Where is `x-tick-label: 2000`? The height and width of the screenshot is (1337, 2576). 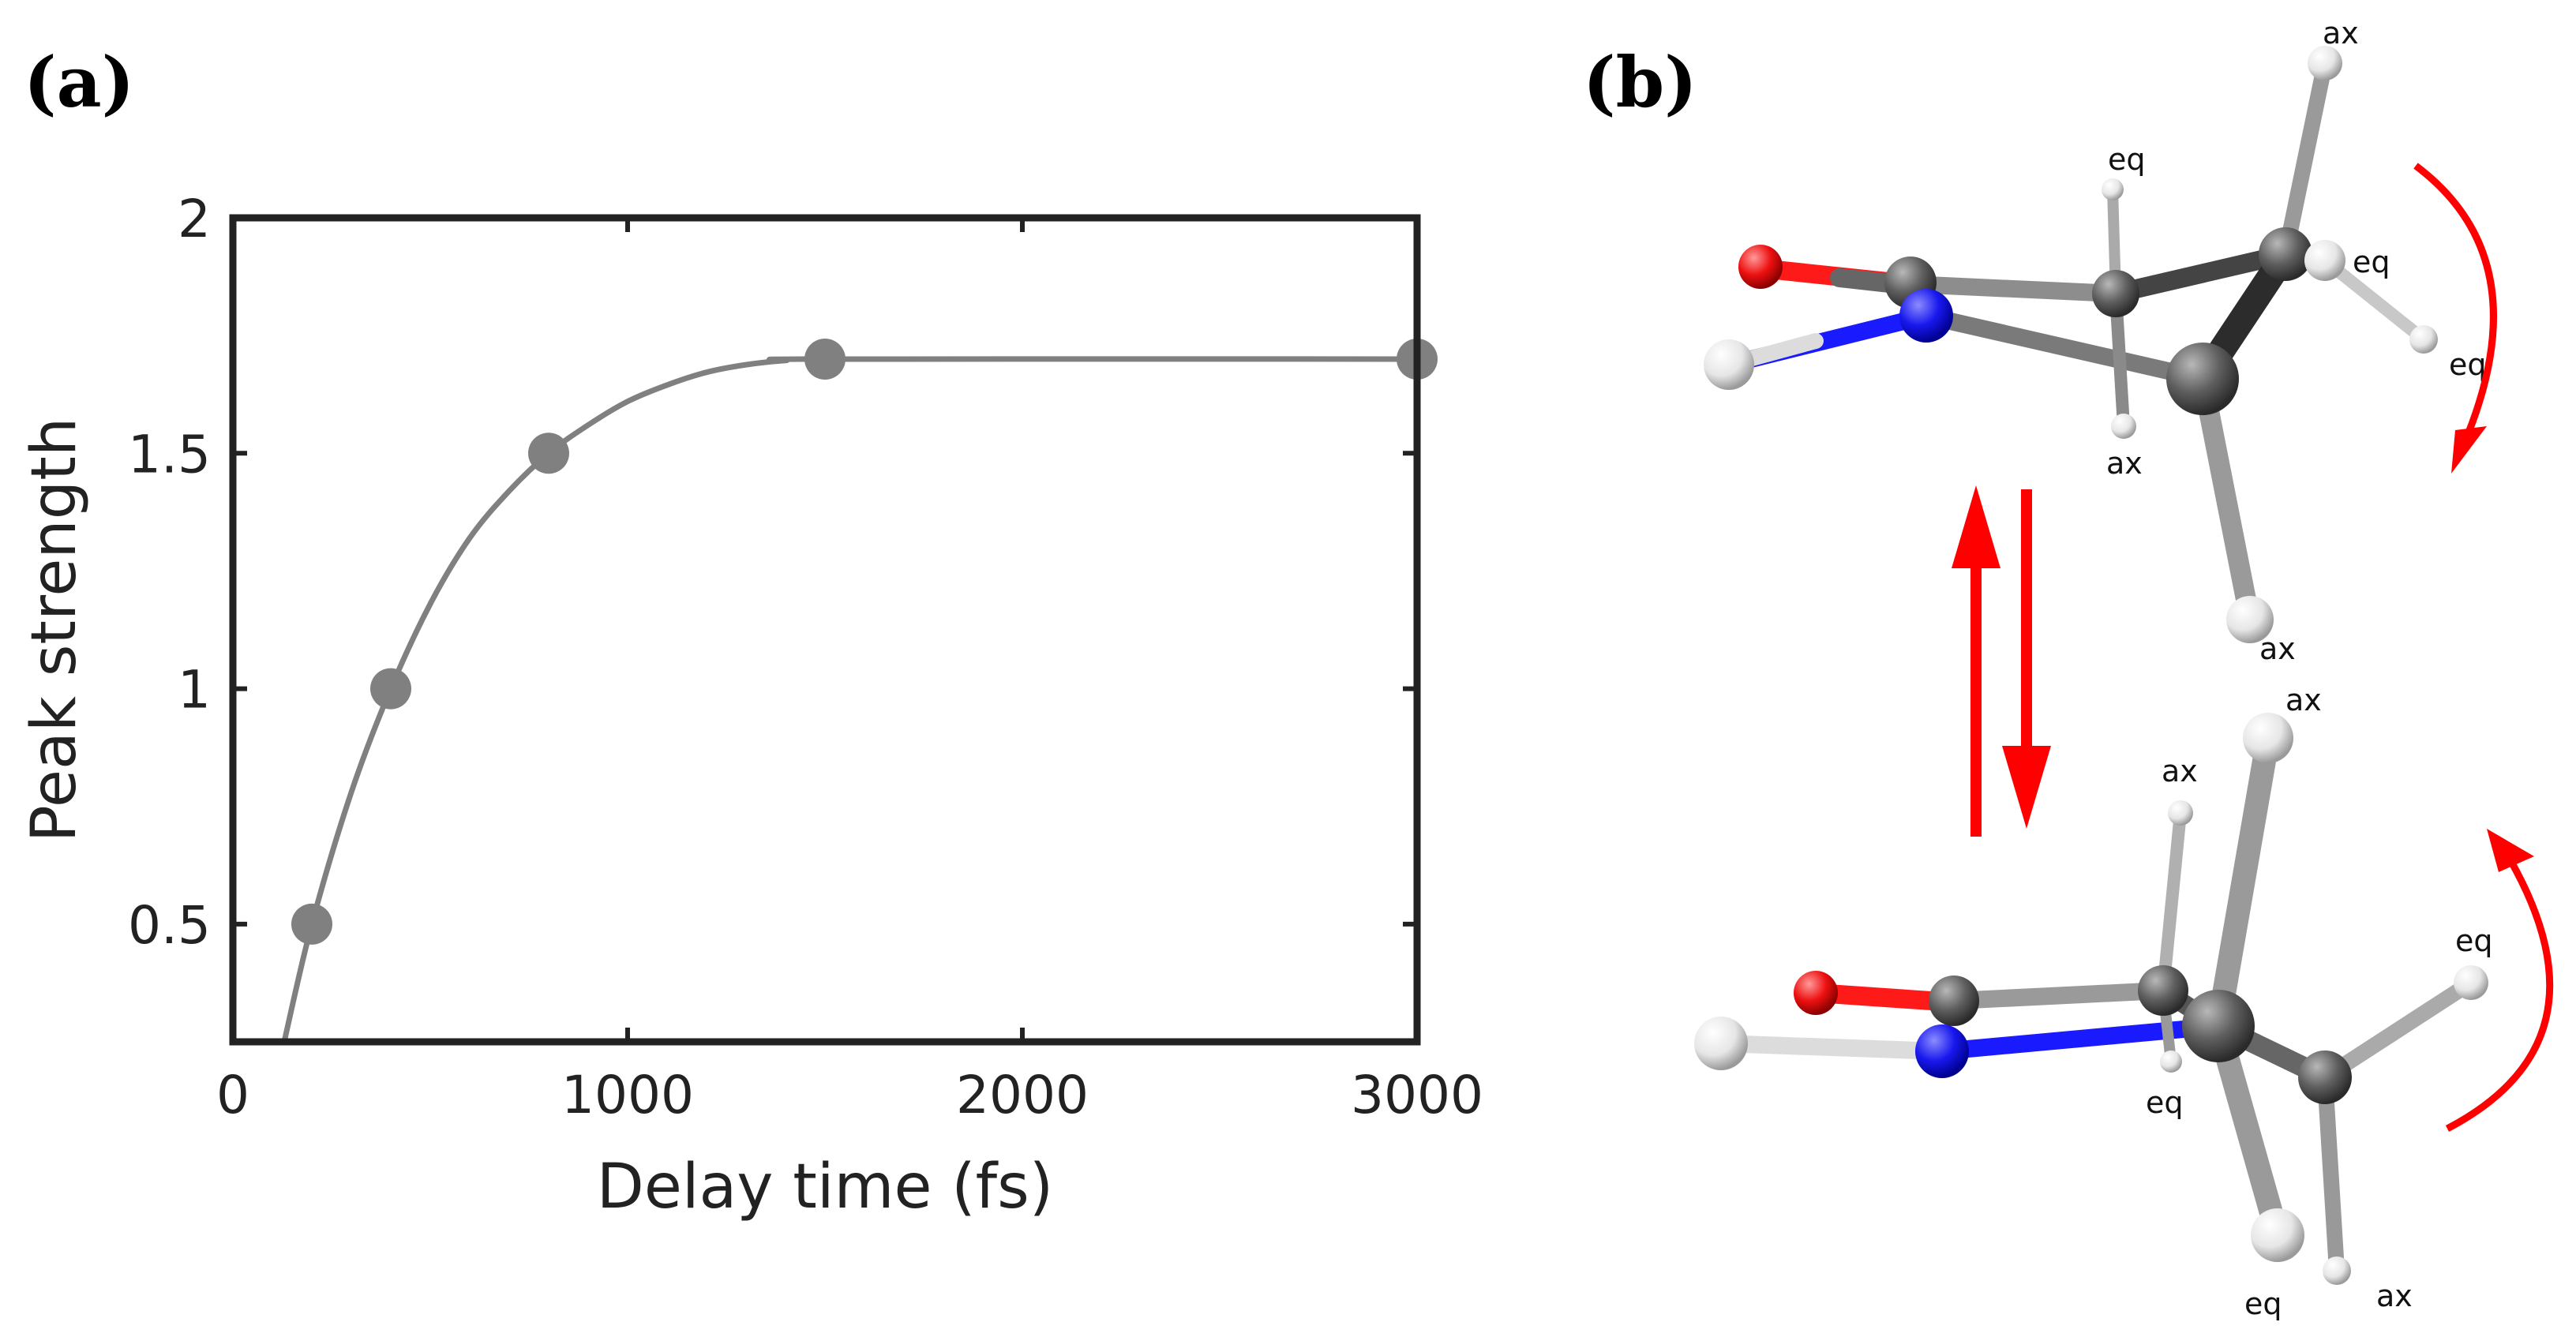
x-tick-label: 2000 is located at coordinates (1022, 1095).